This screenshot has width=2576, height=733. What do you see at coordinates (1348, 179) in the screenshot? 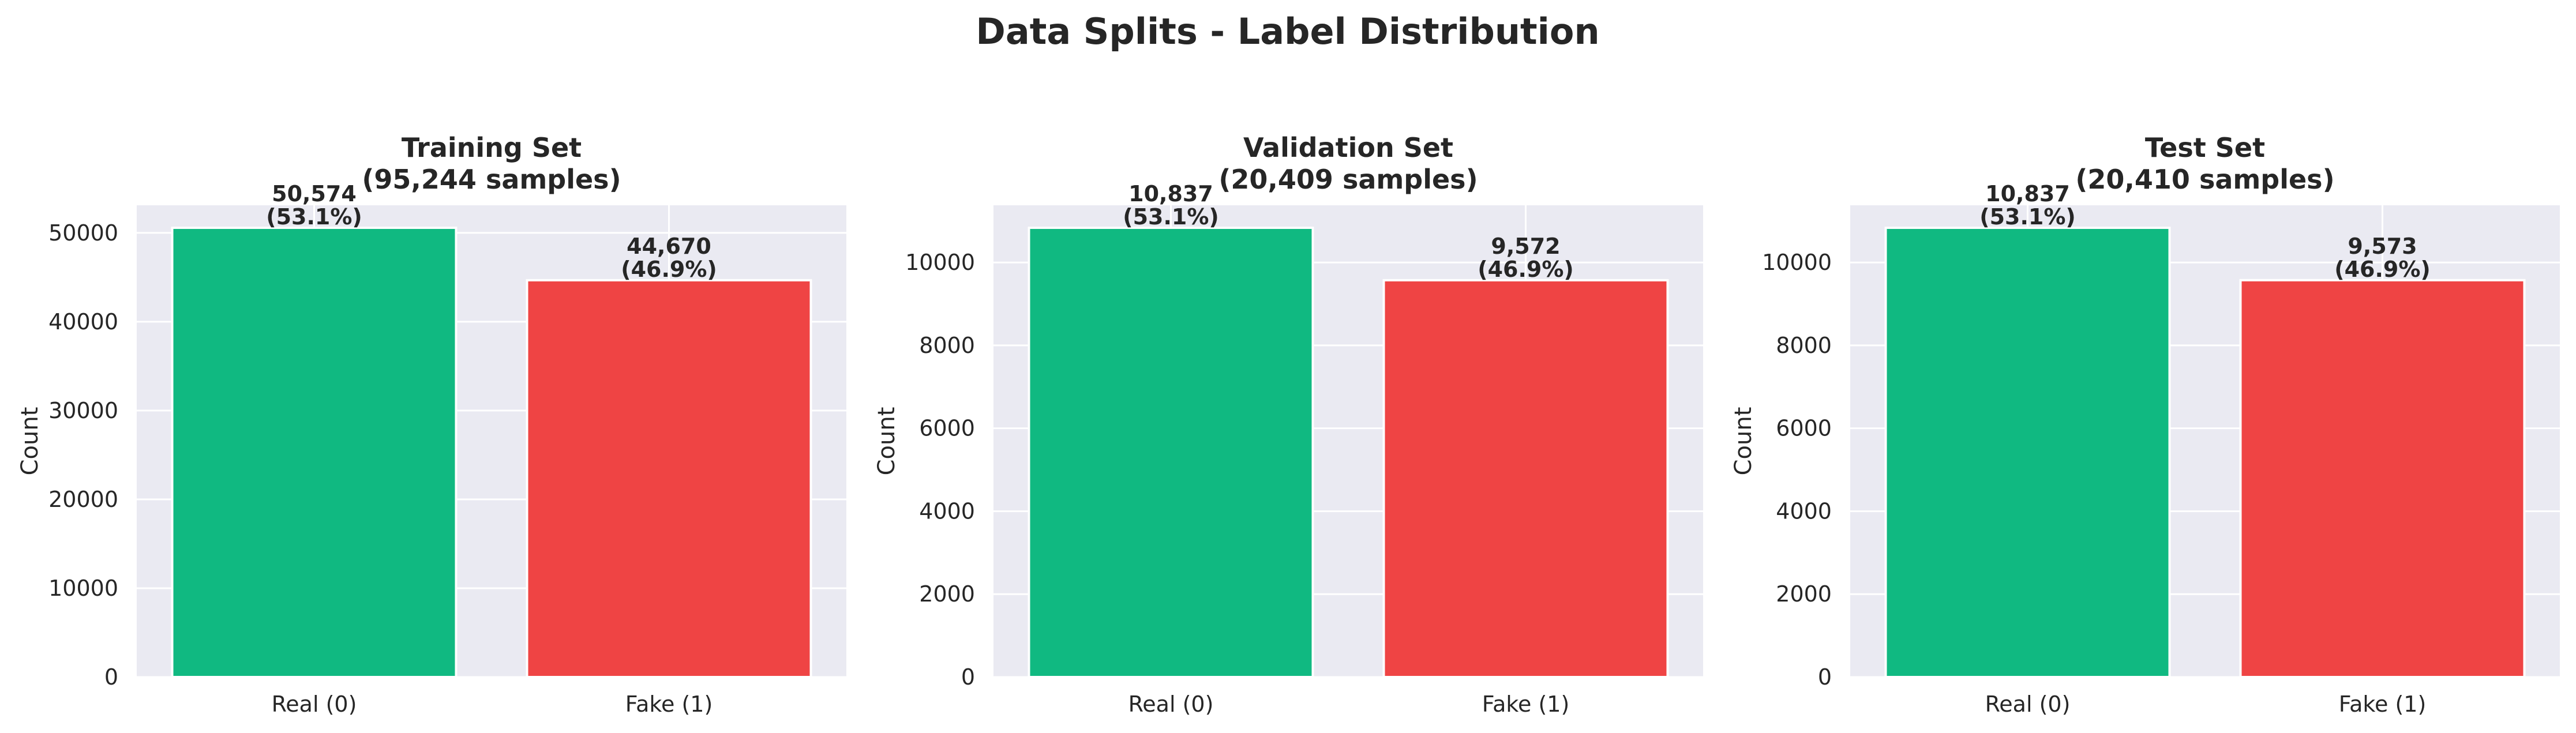
I see `panel-subtitle: (20,409 samples)` at bounding box center [1348, 179].